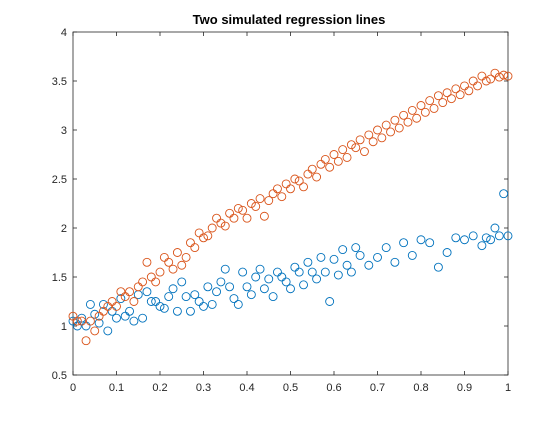  What do you see at coordinates (116, 388) in the screenshot?
I see `x-tick-label: 0.1` at bounding box center [116, 388].